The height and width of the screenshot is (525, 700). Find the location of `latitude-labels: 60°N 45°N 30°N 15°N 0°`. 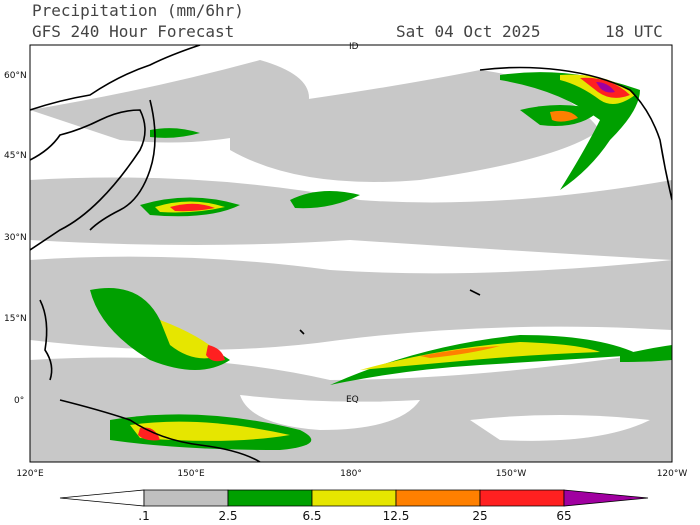

latitude-labels: 60°N 45°N 30°N 15°N 0° is located at coordinates (15, 238).